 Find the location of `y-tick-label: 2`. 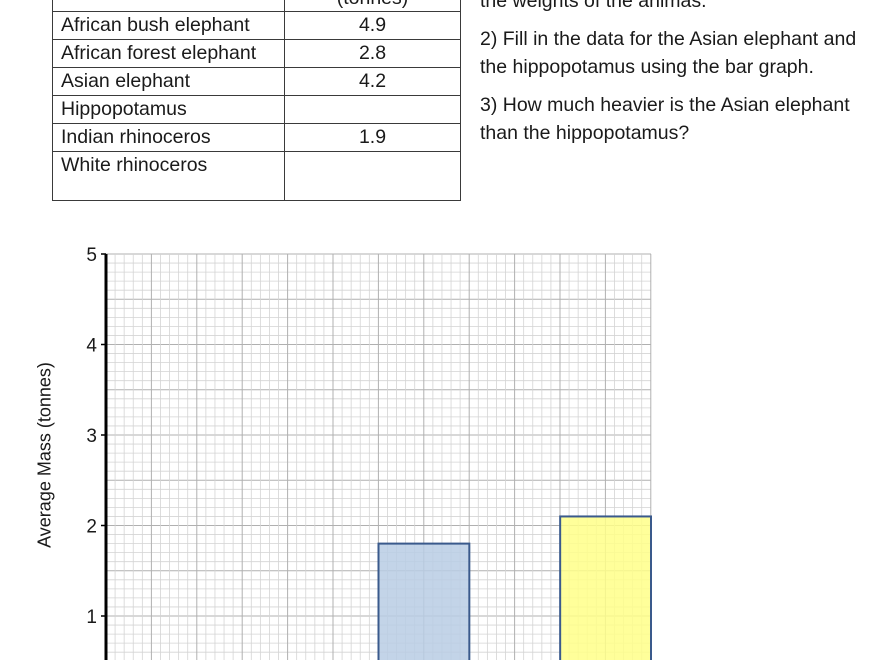

y-tick-label: 2 is located at coordinates (91, 527).